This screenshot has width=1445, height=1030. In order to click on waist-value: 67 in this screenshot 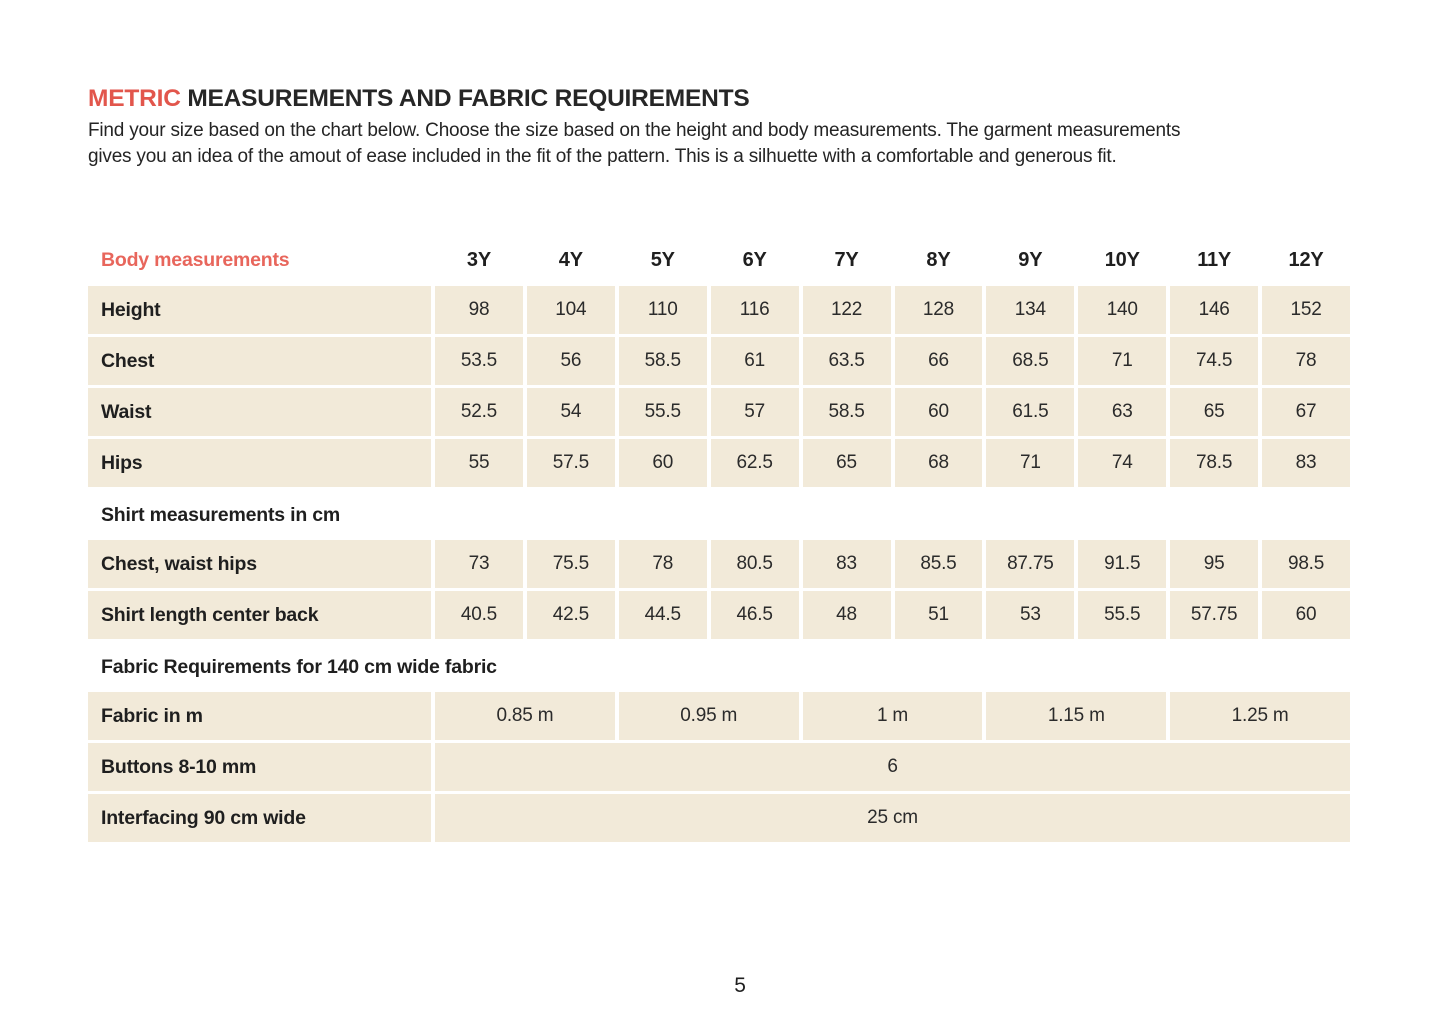, I will do `click(1306, 412)`.